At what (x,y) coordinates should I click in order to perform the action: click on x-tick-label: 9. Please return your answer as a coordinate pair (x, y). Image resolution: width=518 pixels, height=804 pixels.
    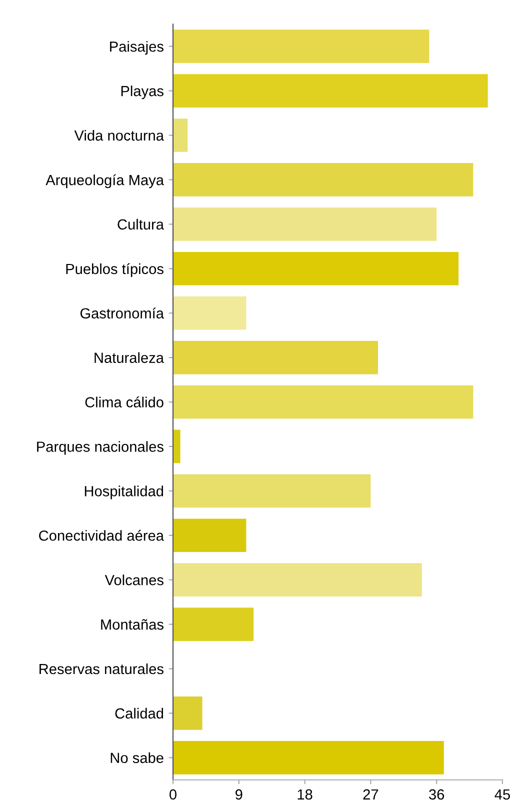
    Looking at the image, I should click on (239, 794).